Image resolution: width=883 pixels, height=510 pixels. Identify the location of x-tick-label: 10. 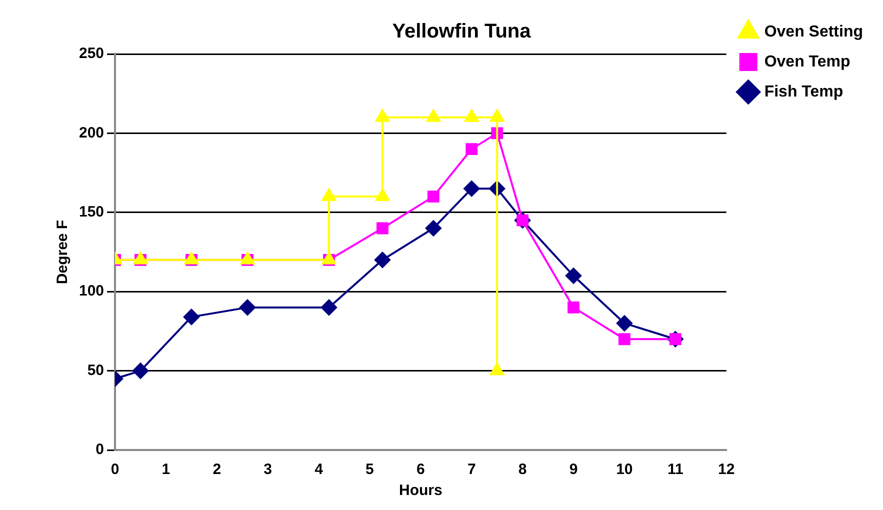
(624, 469).